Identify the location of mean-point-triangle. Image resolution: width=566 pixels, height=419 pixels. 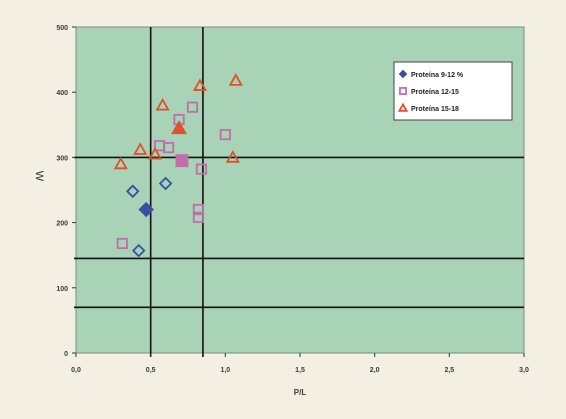
(179, 127).